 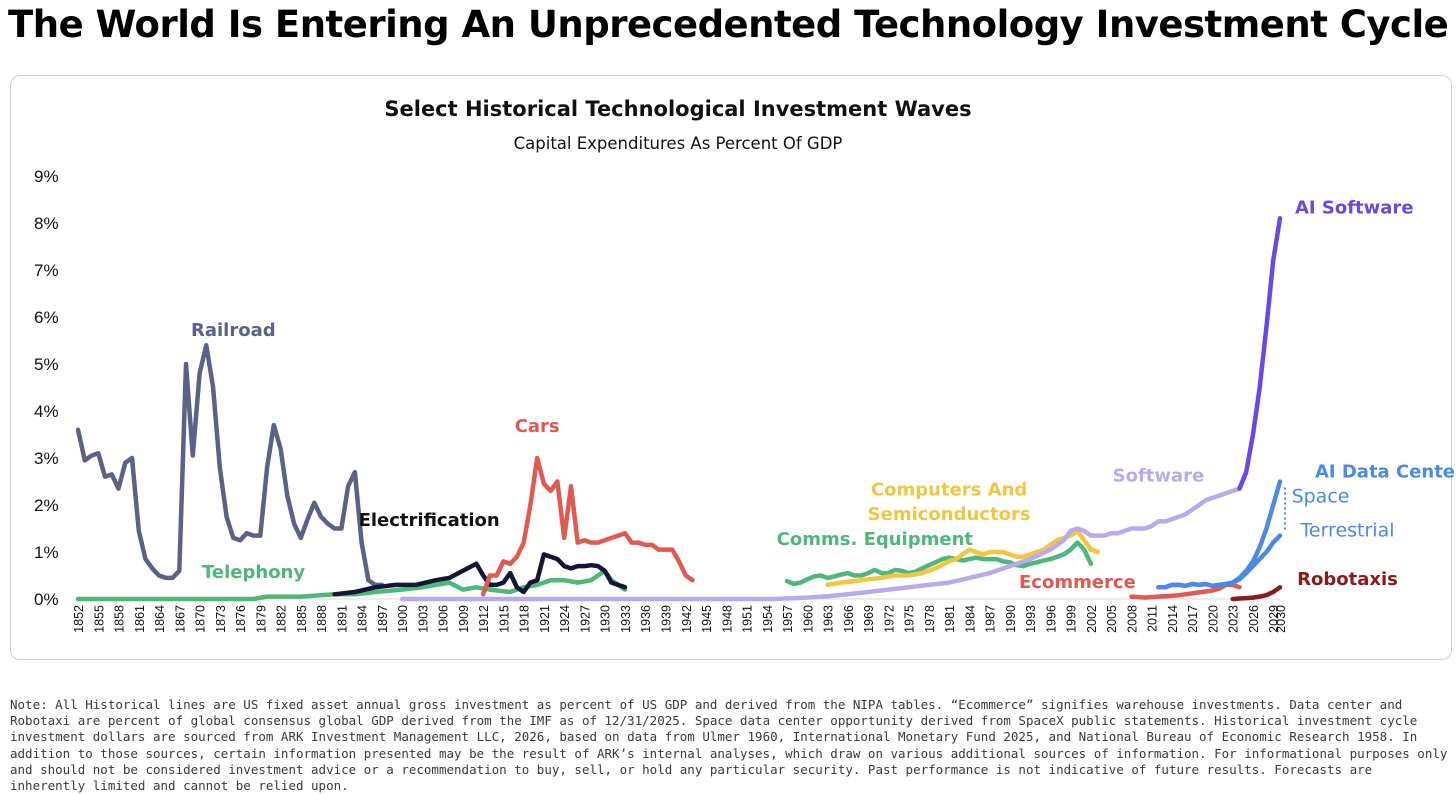 I want to click on x-tick-label: 1999, so click(x=1072, y=619).